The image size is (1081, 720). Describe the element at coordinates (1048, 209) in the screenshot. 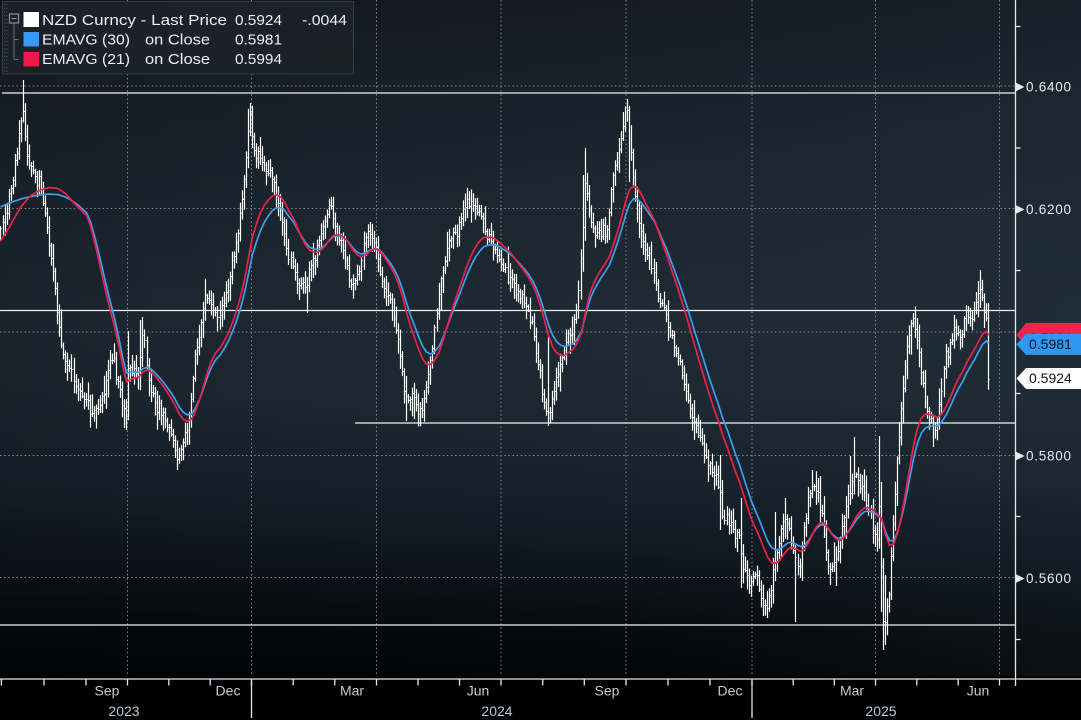

I see `svg-text: 0.6200` at that location.